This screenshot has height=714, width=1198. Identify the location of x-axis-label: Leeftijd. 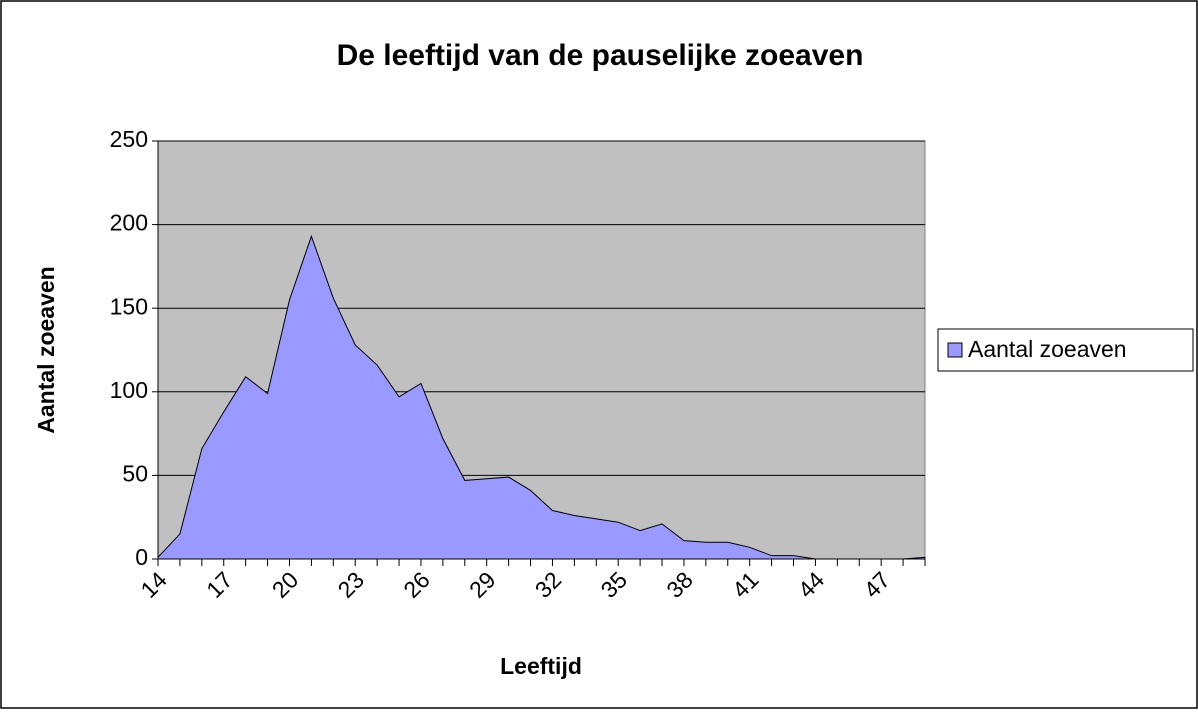
(541, 666).